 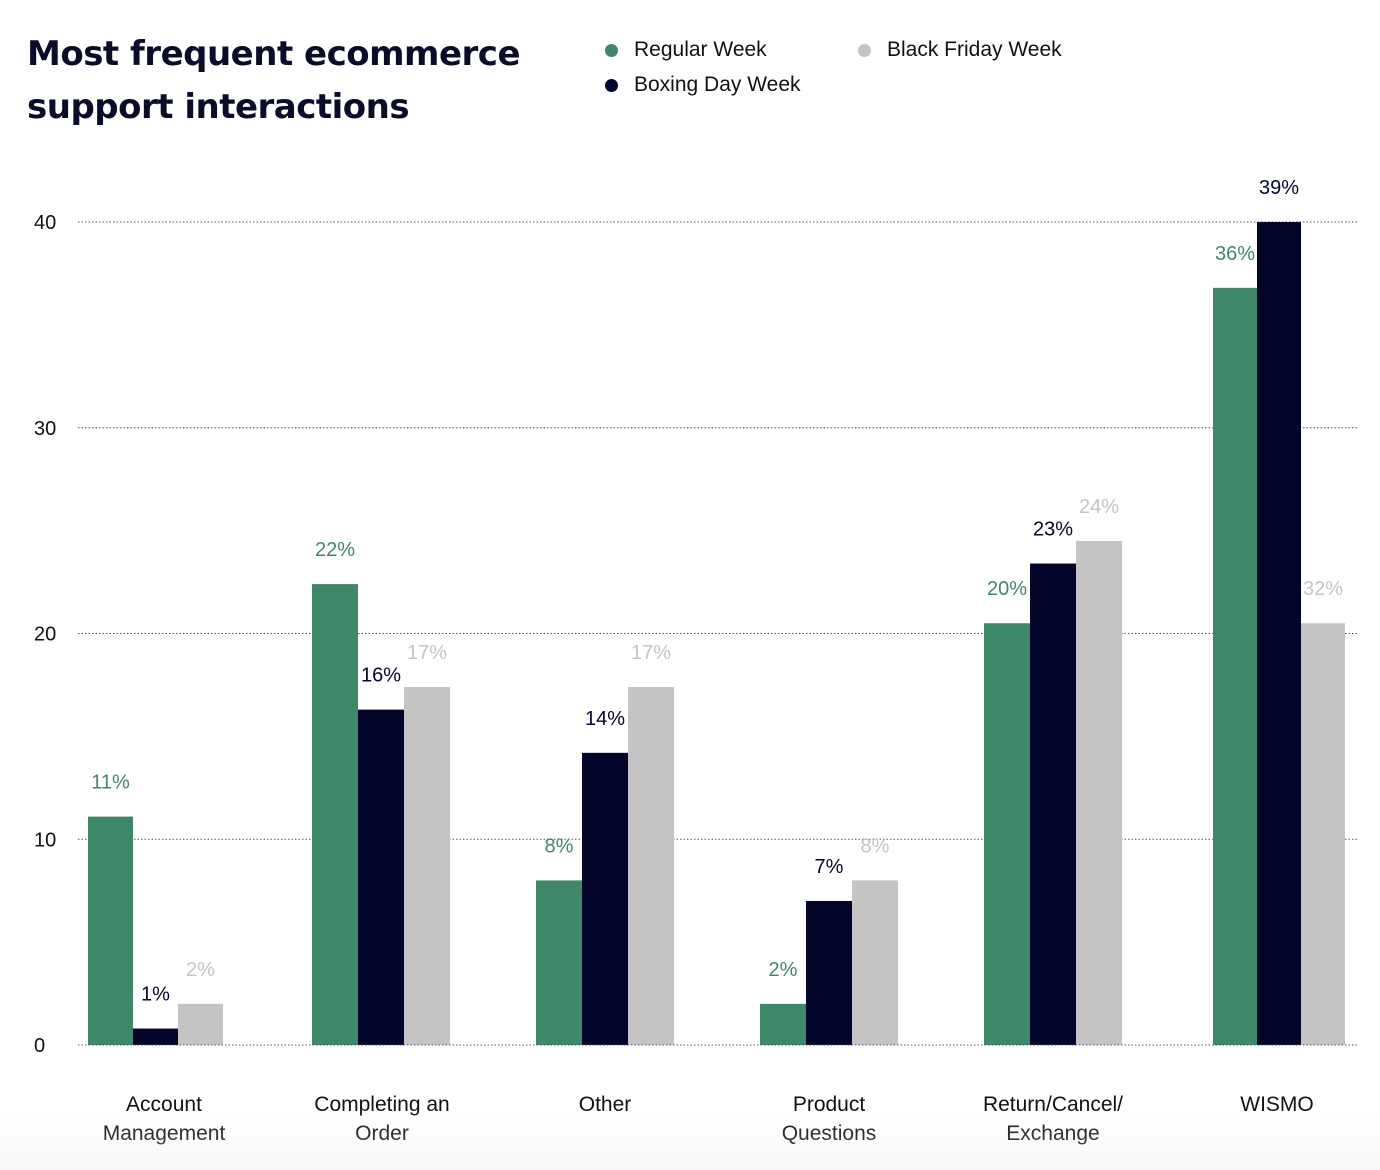 I want to click on x-category-label-completing-an-order: Completing an, so click(x=381, y=1104).